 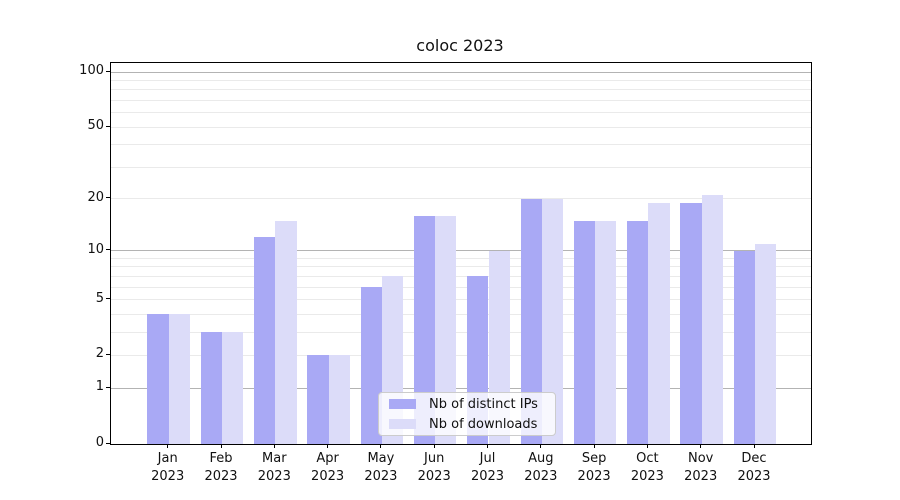 What do you see at coordinates (754, 468) in the screenshot?
I see `x-tick-label: Dec 2023` at bounding box center [754, 468].